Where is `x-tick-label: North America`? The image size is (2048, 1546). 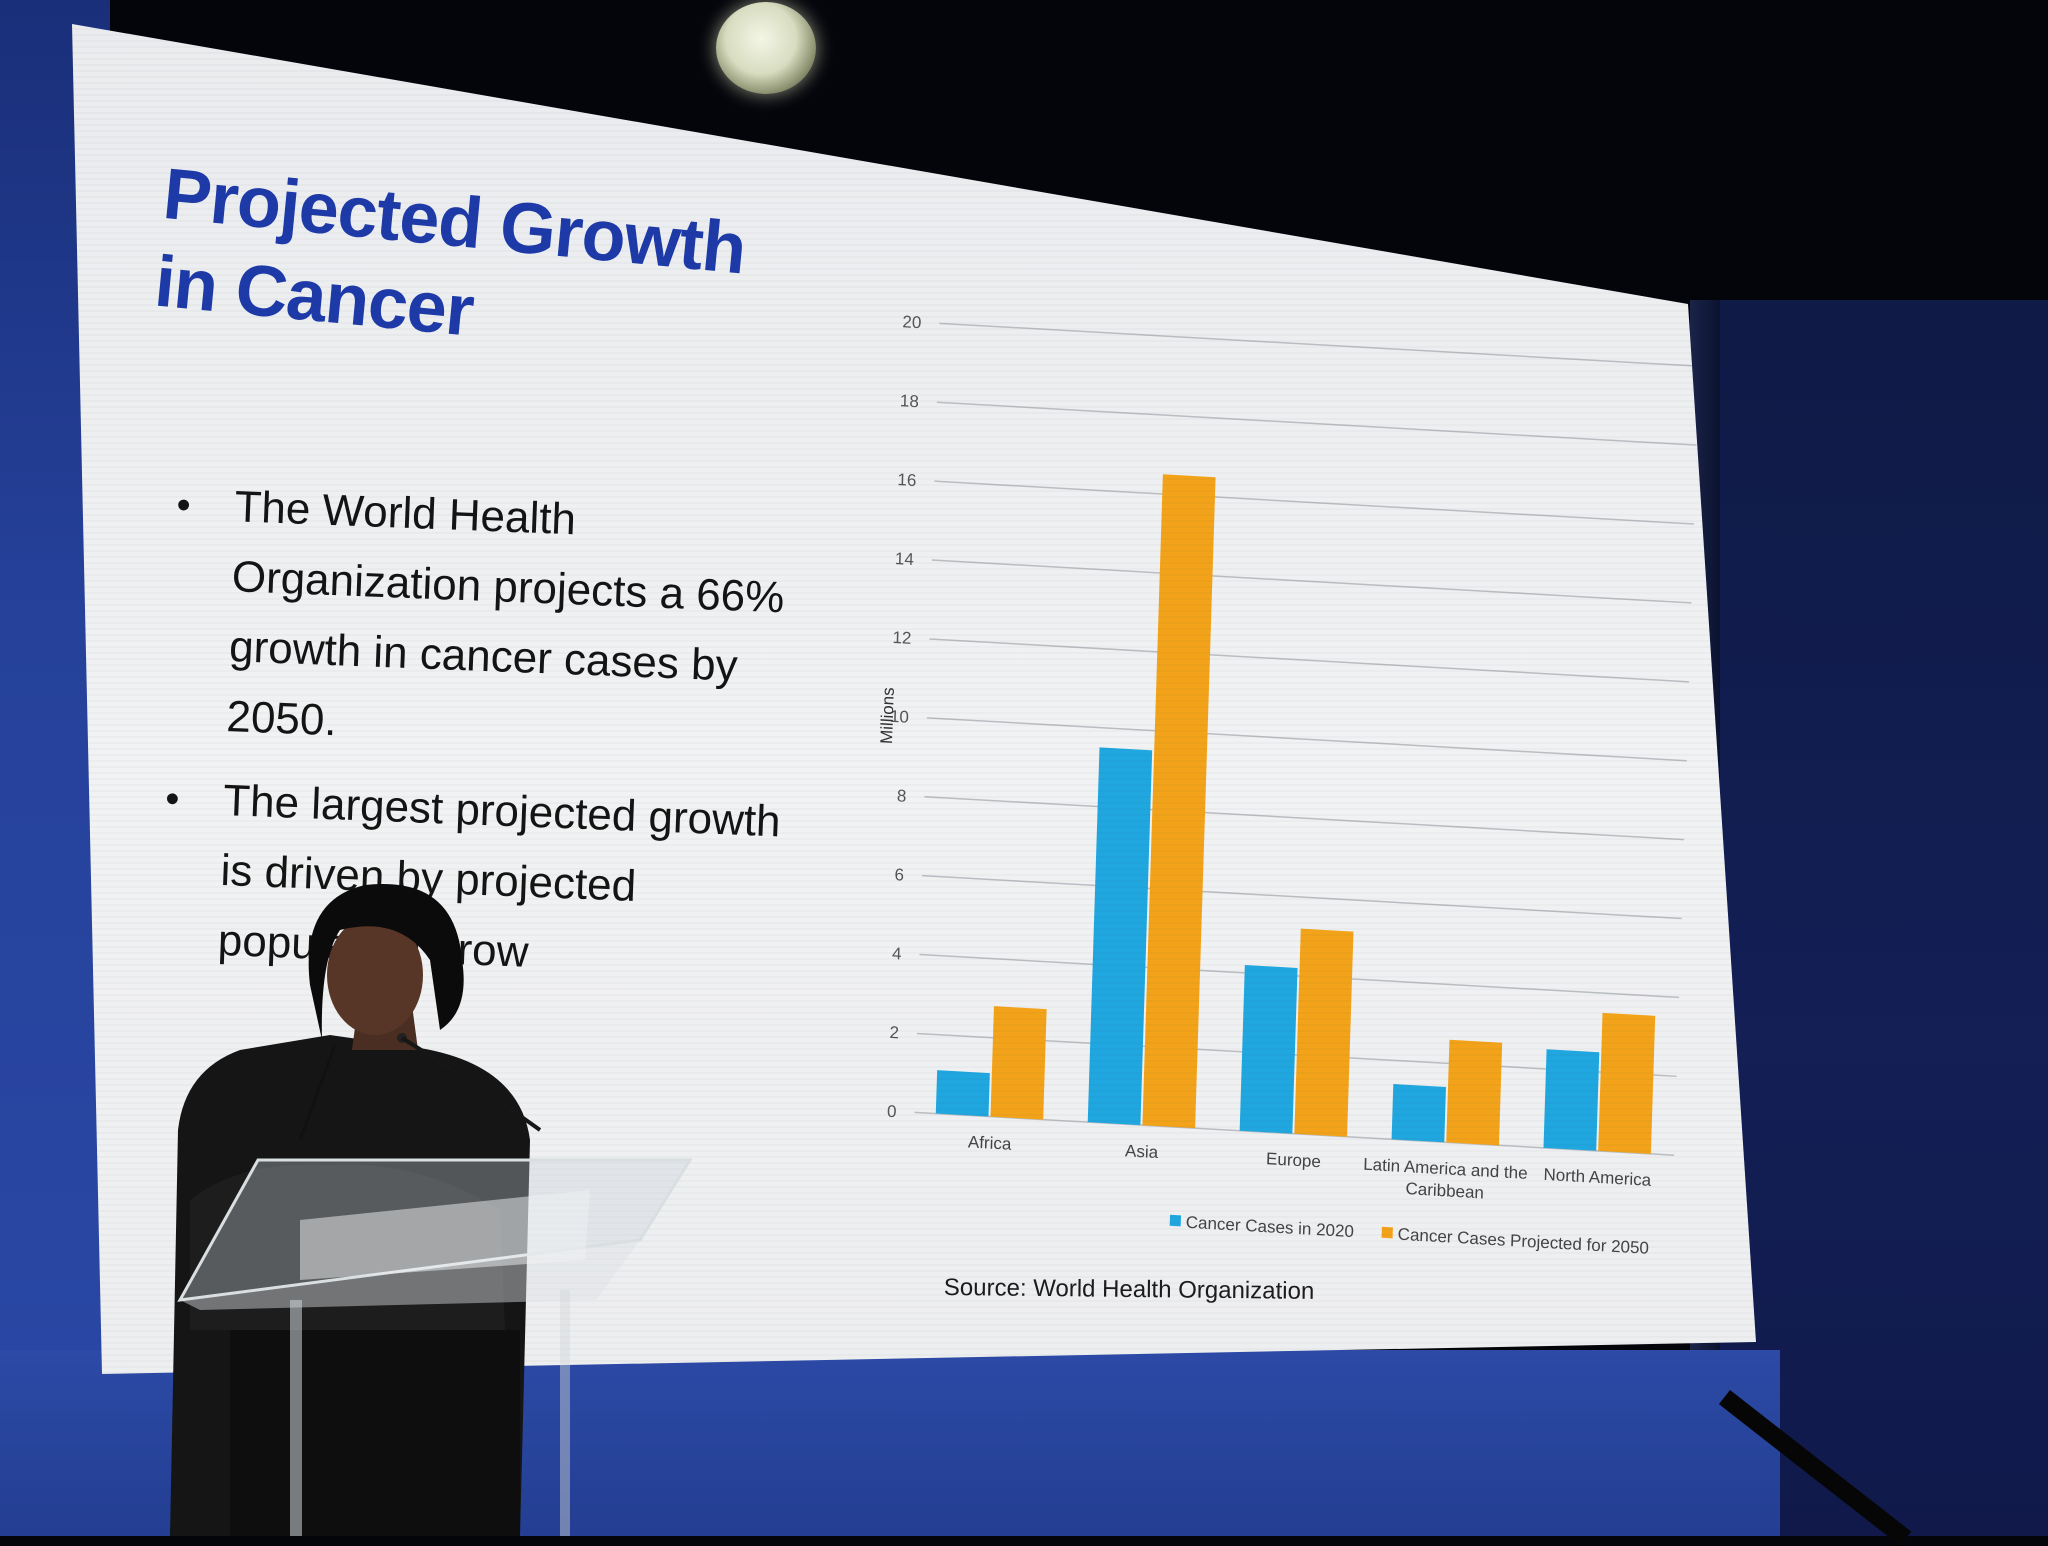
x-tick-label: North America is located at coordinates (1597, 1177).